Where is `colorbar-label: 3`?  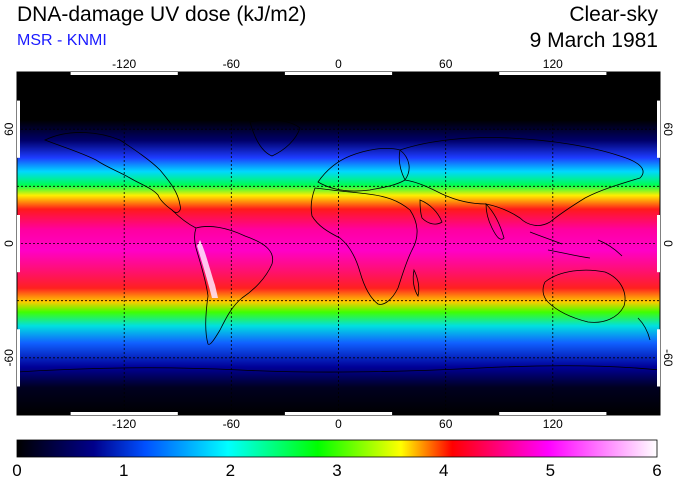
colorbar-label: 3 is located at coordinates (336, 470).